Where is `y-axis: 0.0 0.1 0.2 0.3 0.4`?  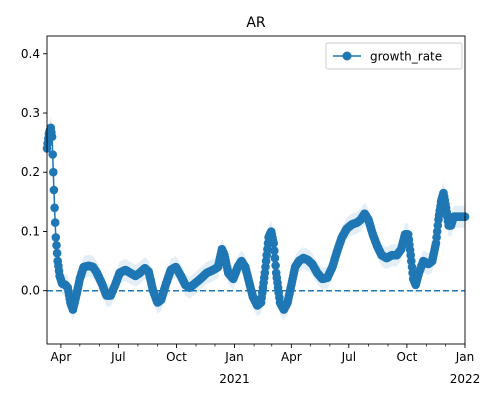 y-axis: 0.0 0.1 0.2 0.3 0.4 is located at coordinates (34, 172).